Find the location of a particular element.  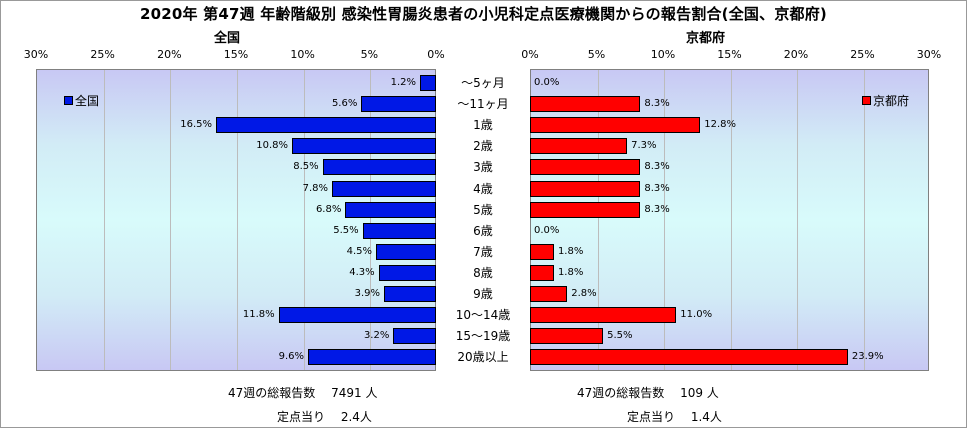

kyoto-value-label: 12.8% is located at coordinates (720, 125).